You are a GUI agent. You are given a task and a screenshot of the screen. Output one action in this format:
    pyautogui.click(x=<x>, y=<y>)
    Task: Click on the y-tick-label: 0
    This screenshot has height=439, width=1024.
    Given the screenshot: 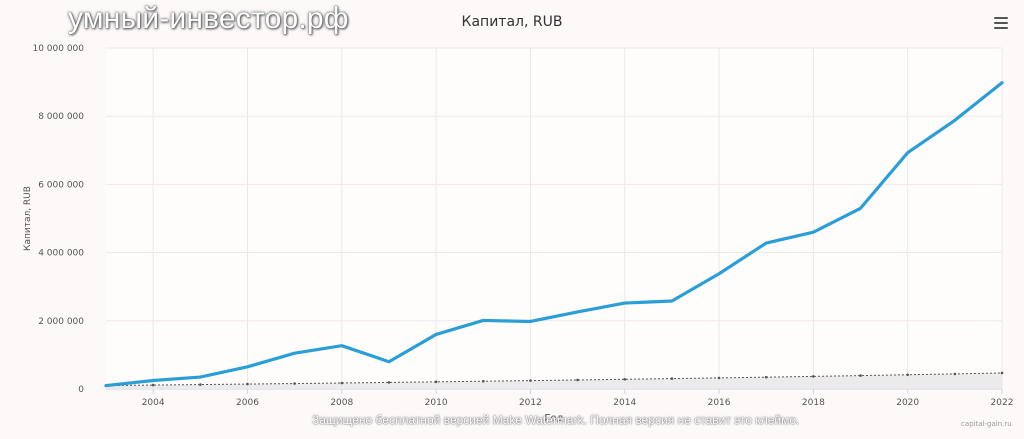 What is the action you would take?
    pyautogui.click(x=81, y=390)
    